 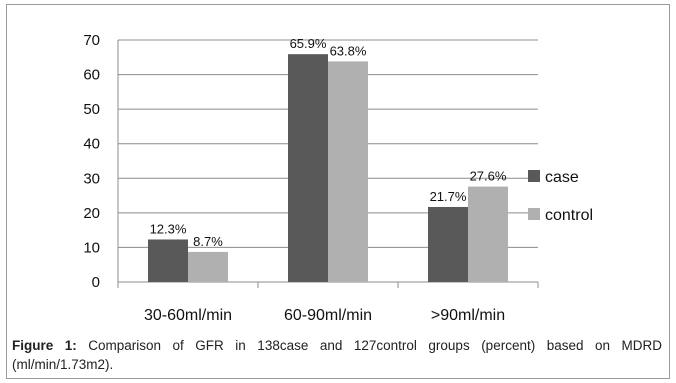 I want to click on y-tick-label: 30, so click(x=91, y=178).